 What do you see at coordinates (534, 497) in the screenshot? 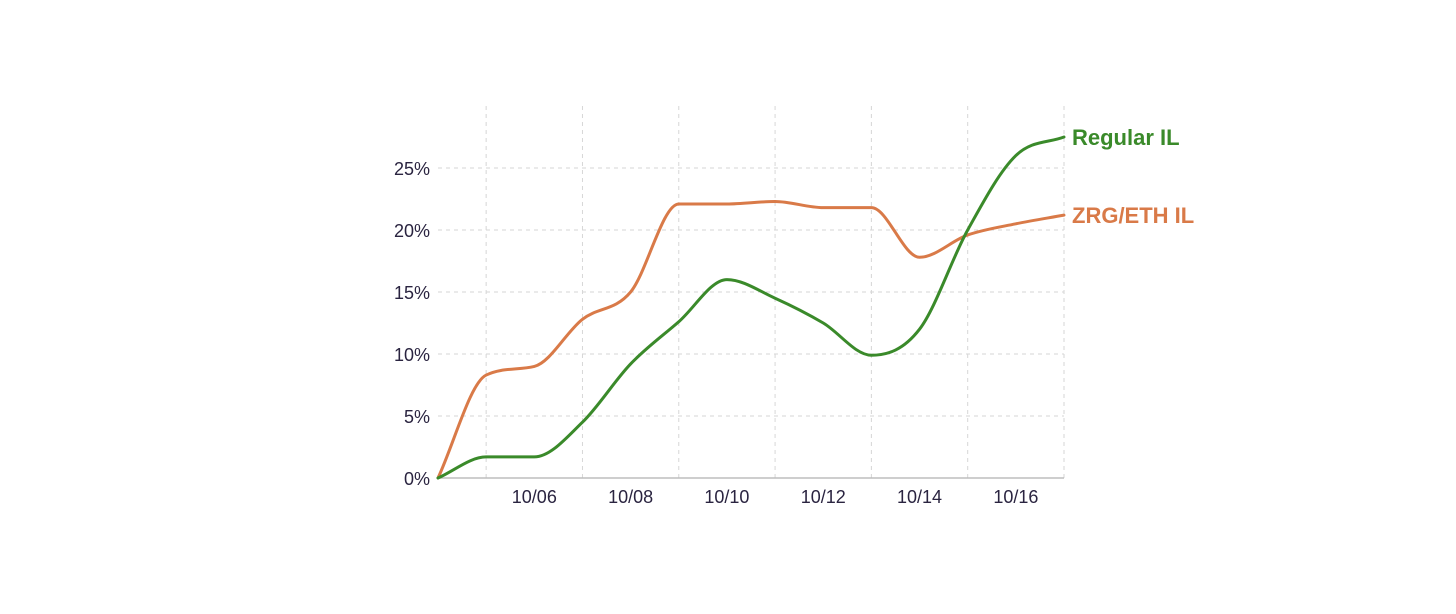
I see `x-tick-label: 10/06` at bounding box center [534, 497].